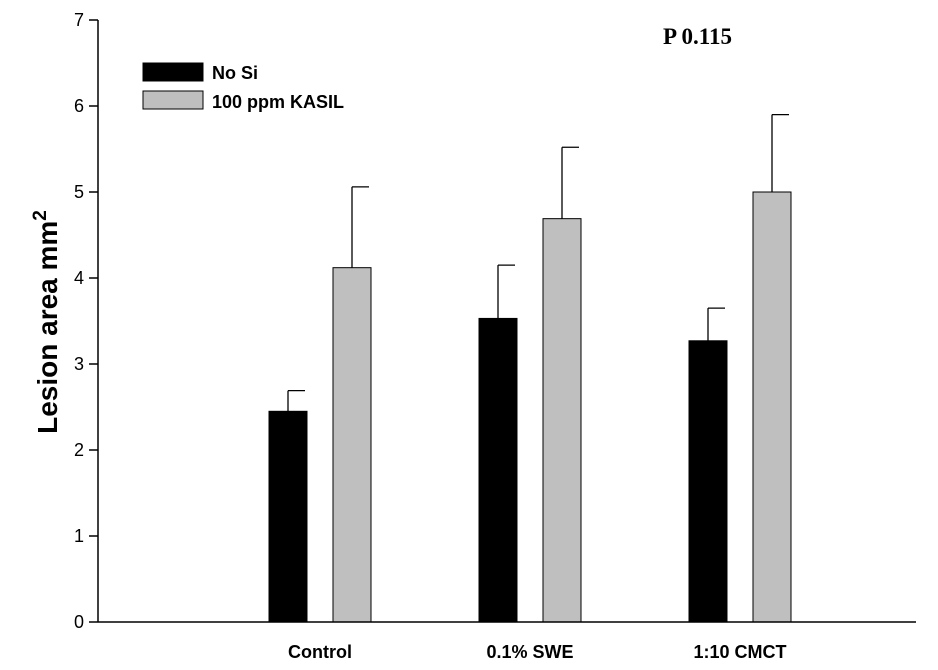 The height and width of the screenshot is (670, 938). I want to click on y-tick-label: 2, so click(79, 450).